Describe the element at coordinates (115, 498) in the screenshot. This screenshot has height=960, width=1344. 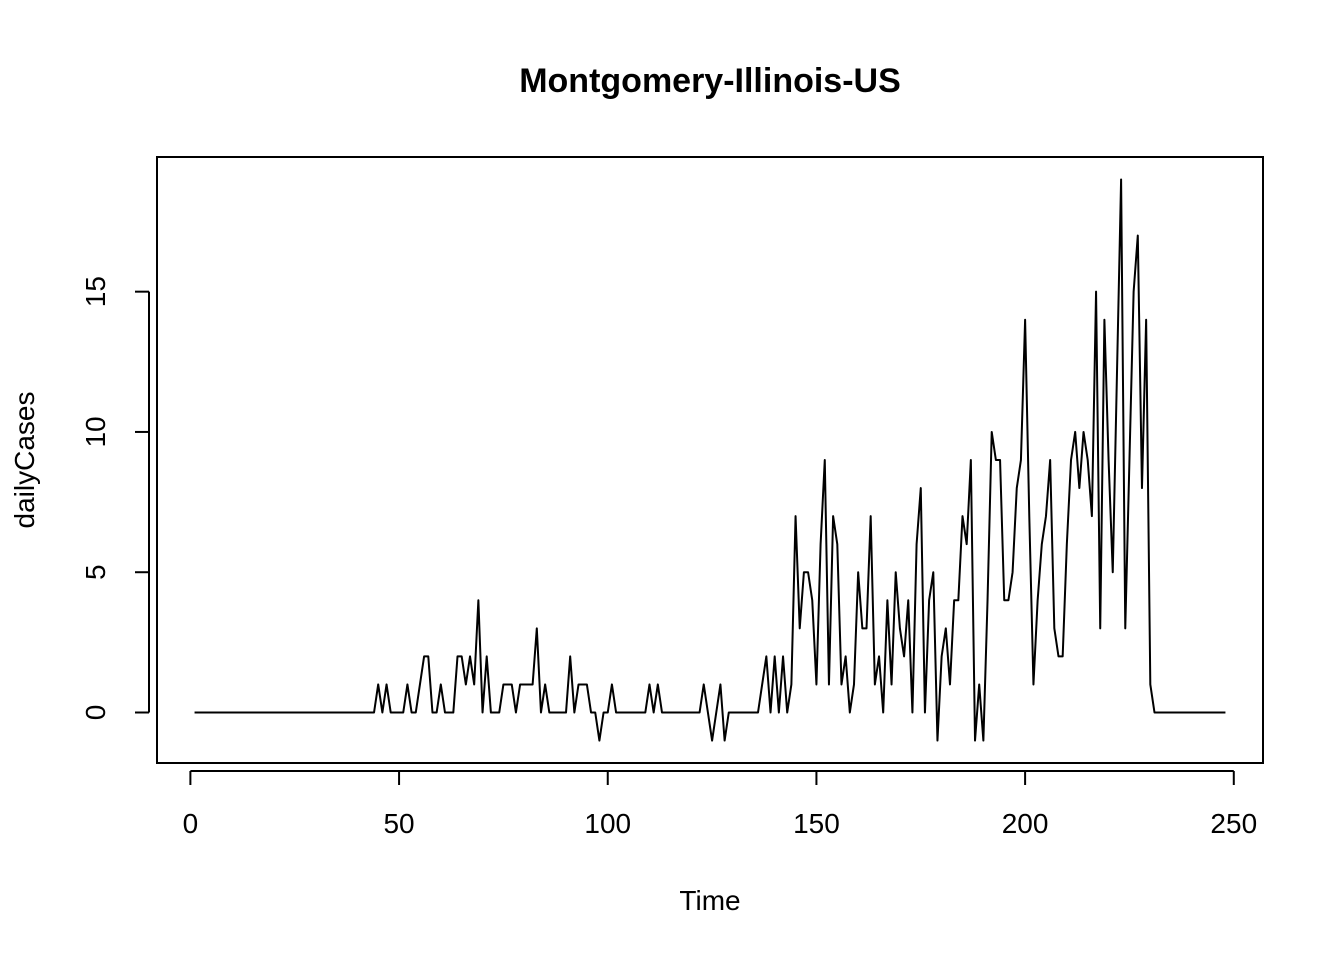
I see `y-axis: 0 5 10 15` at that location.